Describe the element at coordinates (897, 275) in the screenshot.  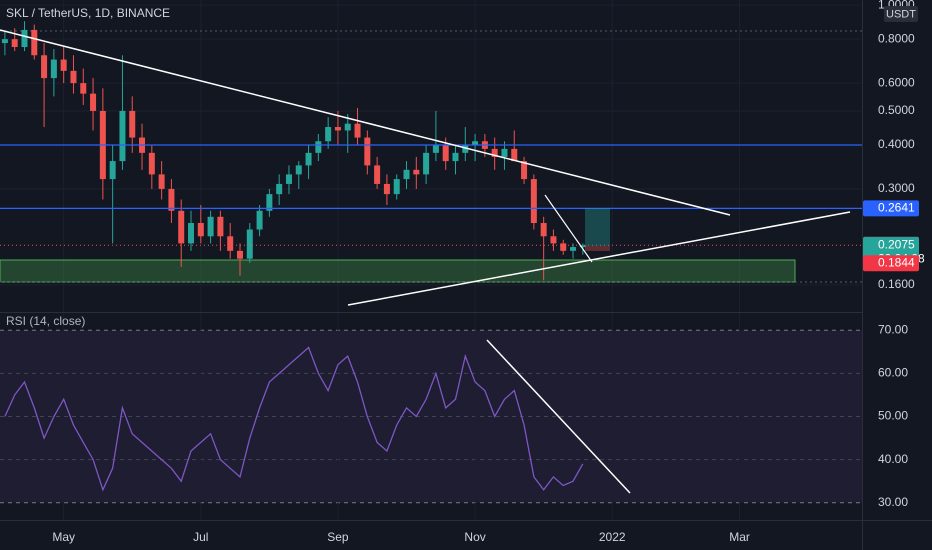
I see `axis-bg` at that location.